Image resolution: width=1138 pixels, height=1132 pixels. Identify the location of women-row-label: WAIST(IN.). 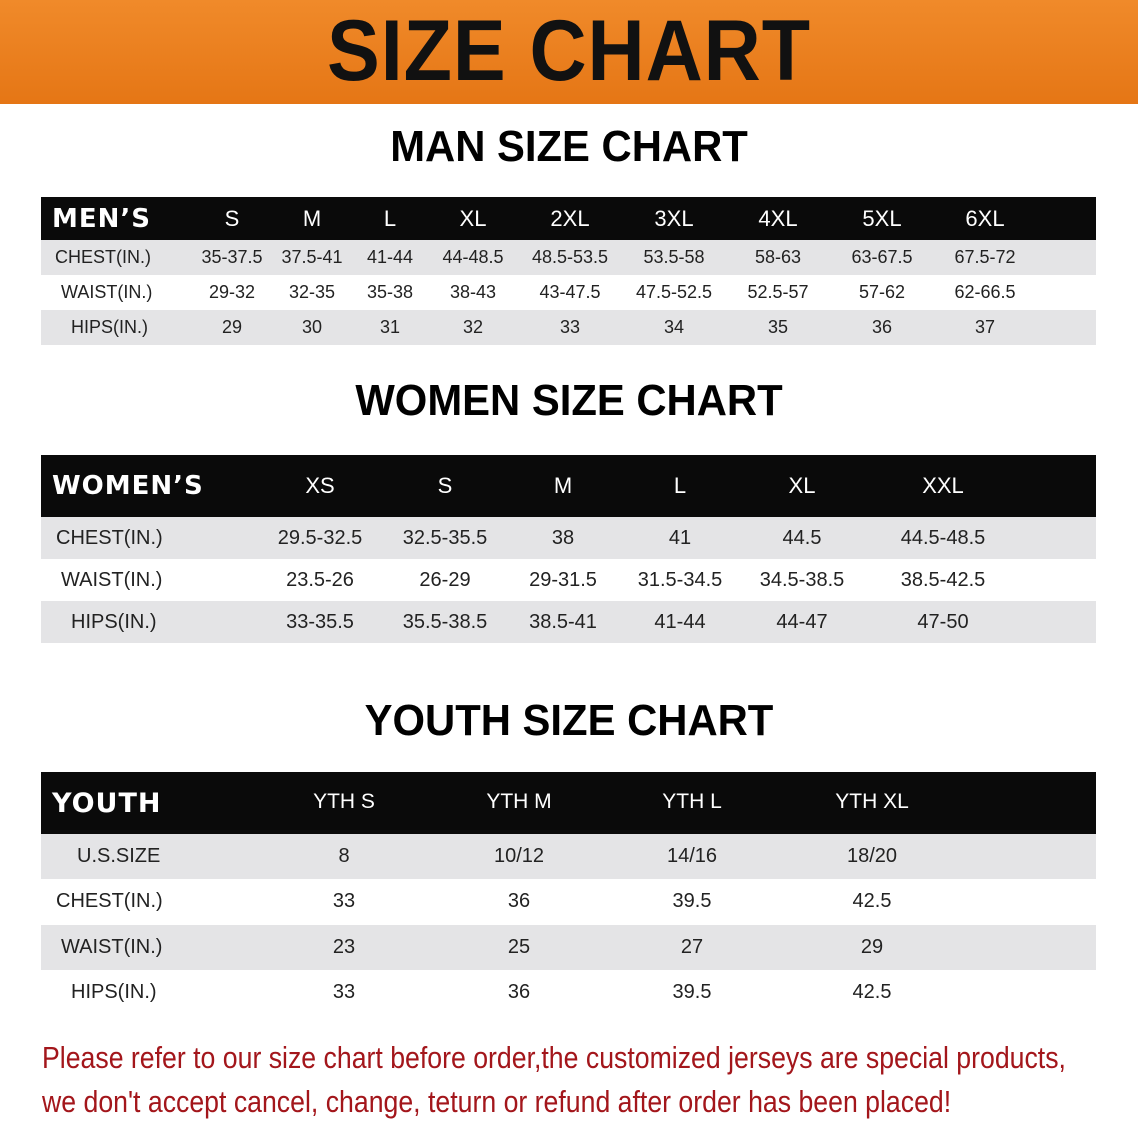
(112, 580).